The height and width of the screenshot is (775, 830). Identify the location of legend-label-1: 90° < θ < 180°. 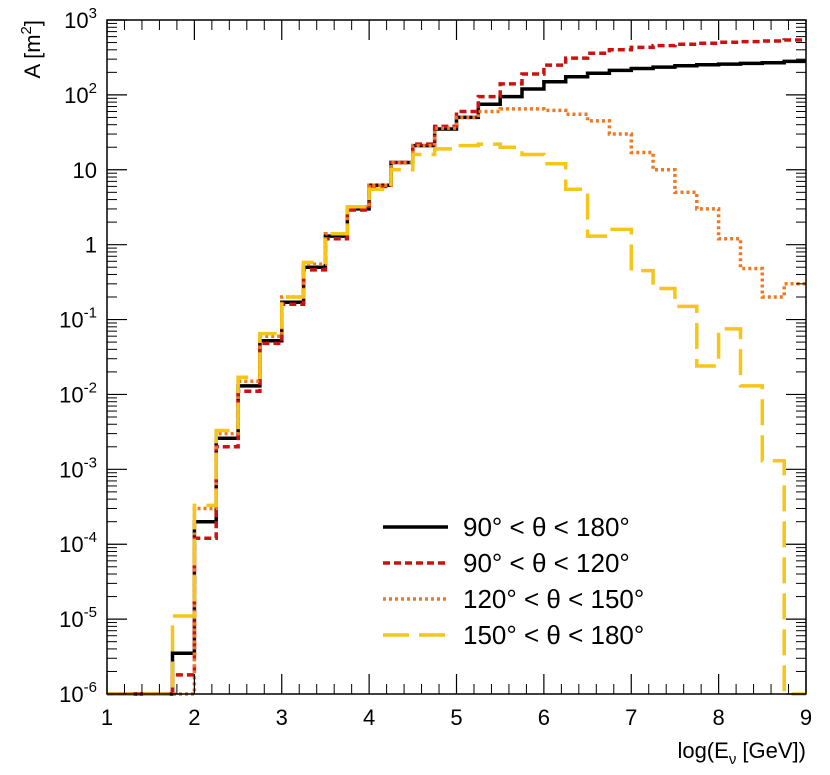
(546, 527).